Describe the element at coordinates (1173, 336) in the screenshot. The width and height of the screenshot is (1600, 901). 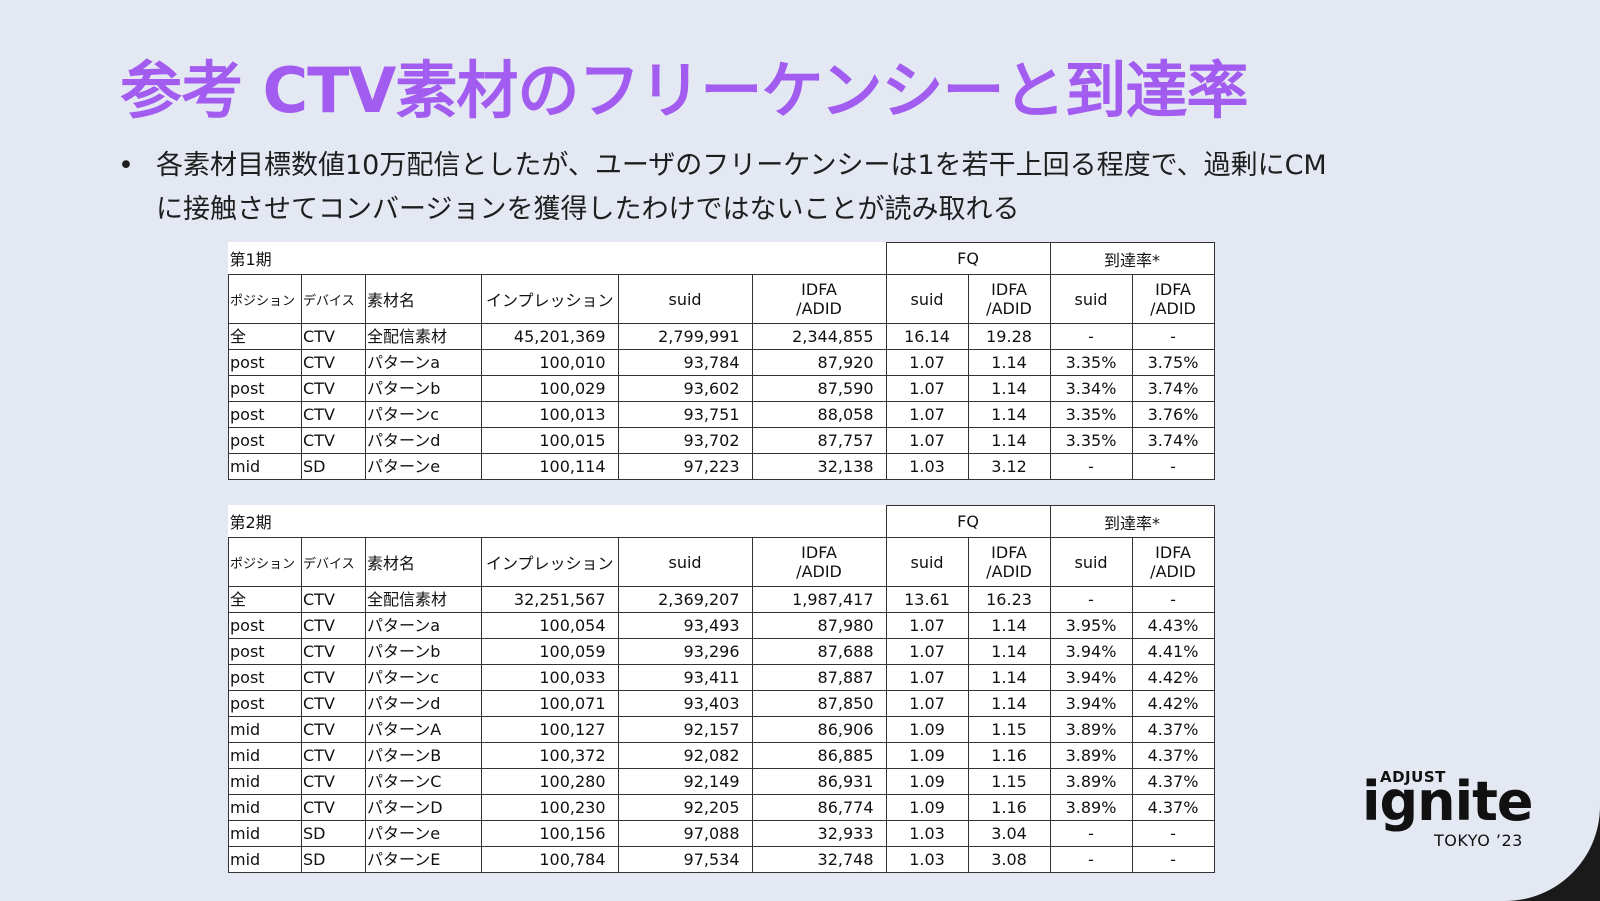
I see `cell-reach-idfa: -` at that location.